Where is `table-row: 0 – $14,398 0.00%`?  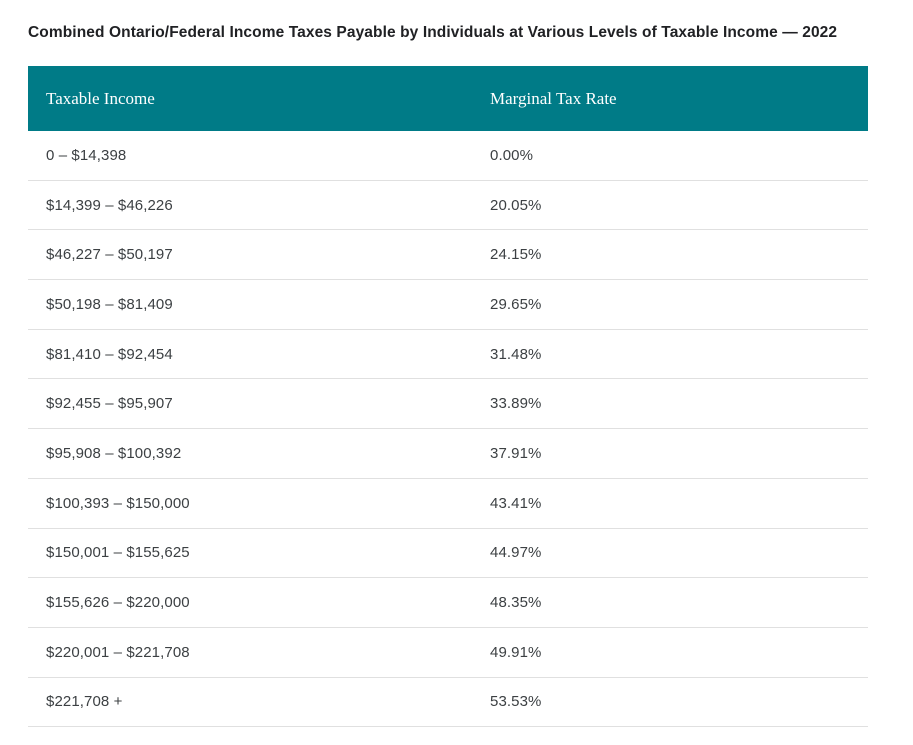 table-row: 0 – $14,398 0.00% is located at coordinates (448, 156).